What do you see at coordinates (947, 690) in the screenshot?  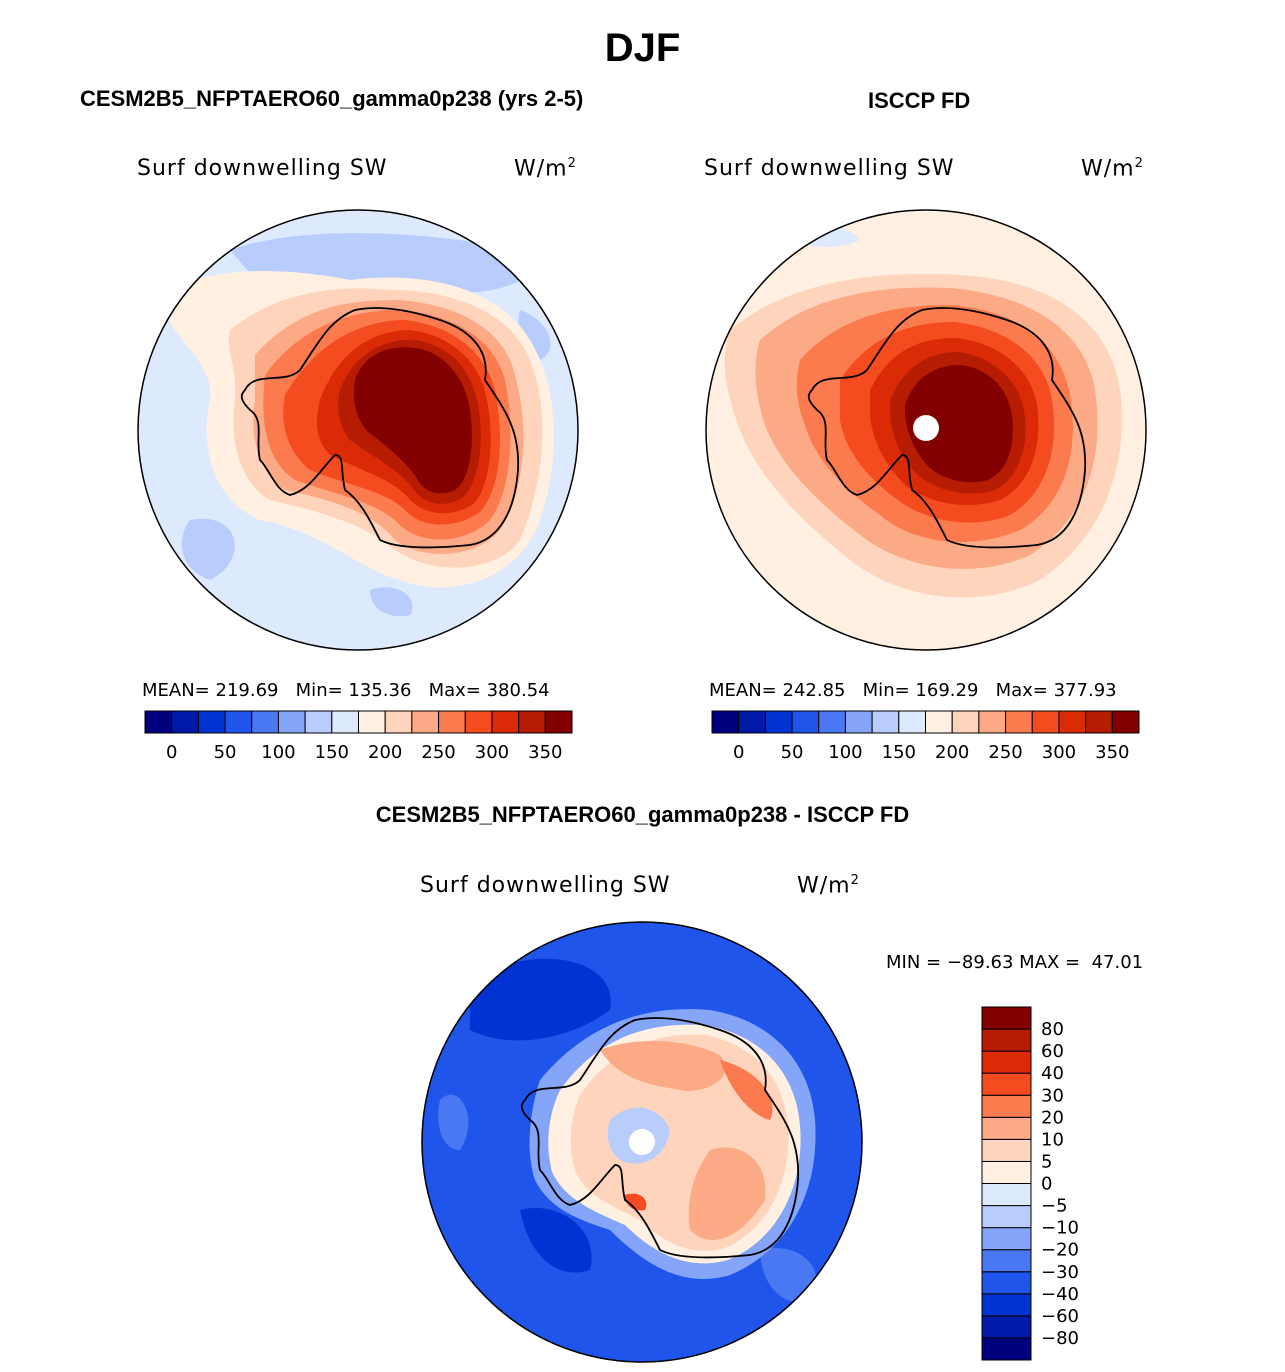 I see `right-min-value: 169.29` at bounding box center [947, 690].